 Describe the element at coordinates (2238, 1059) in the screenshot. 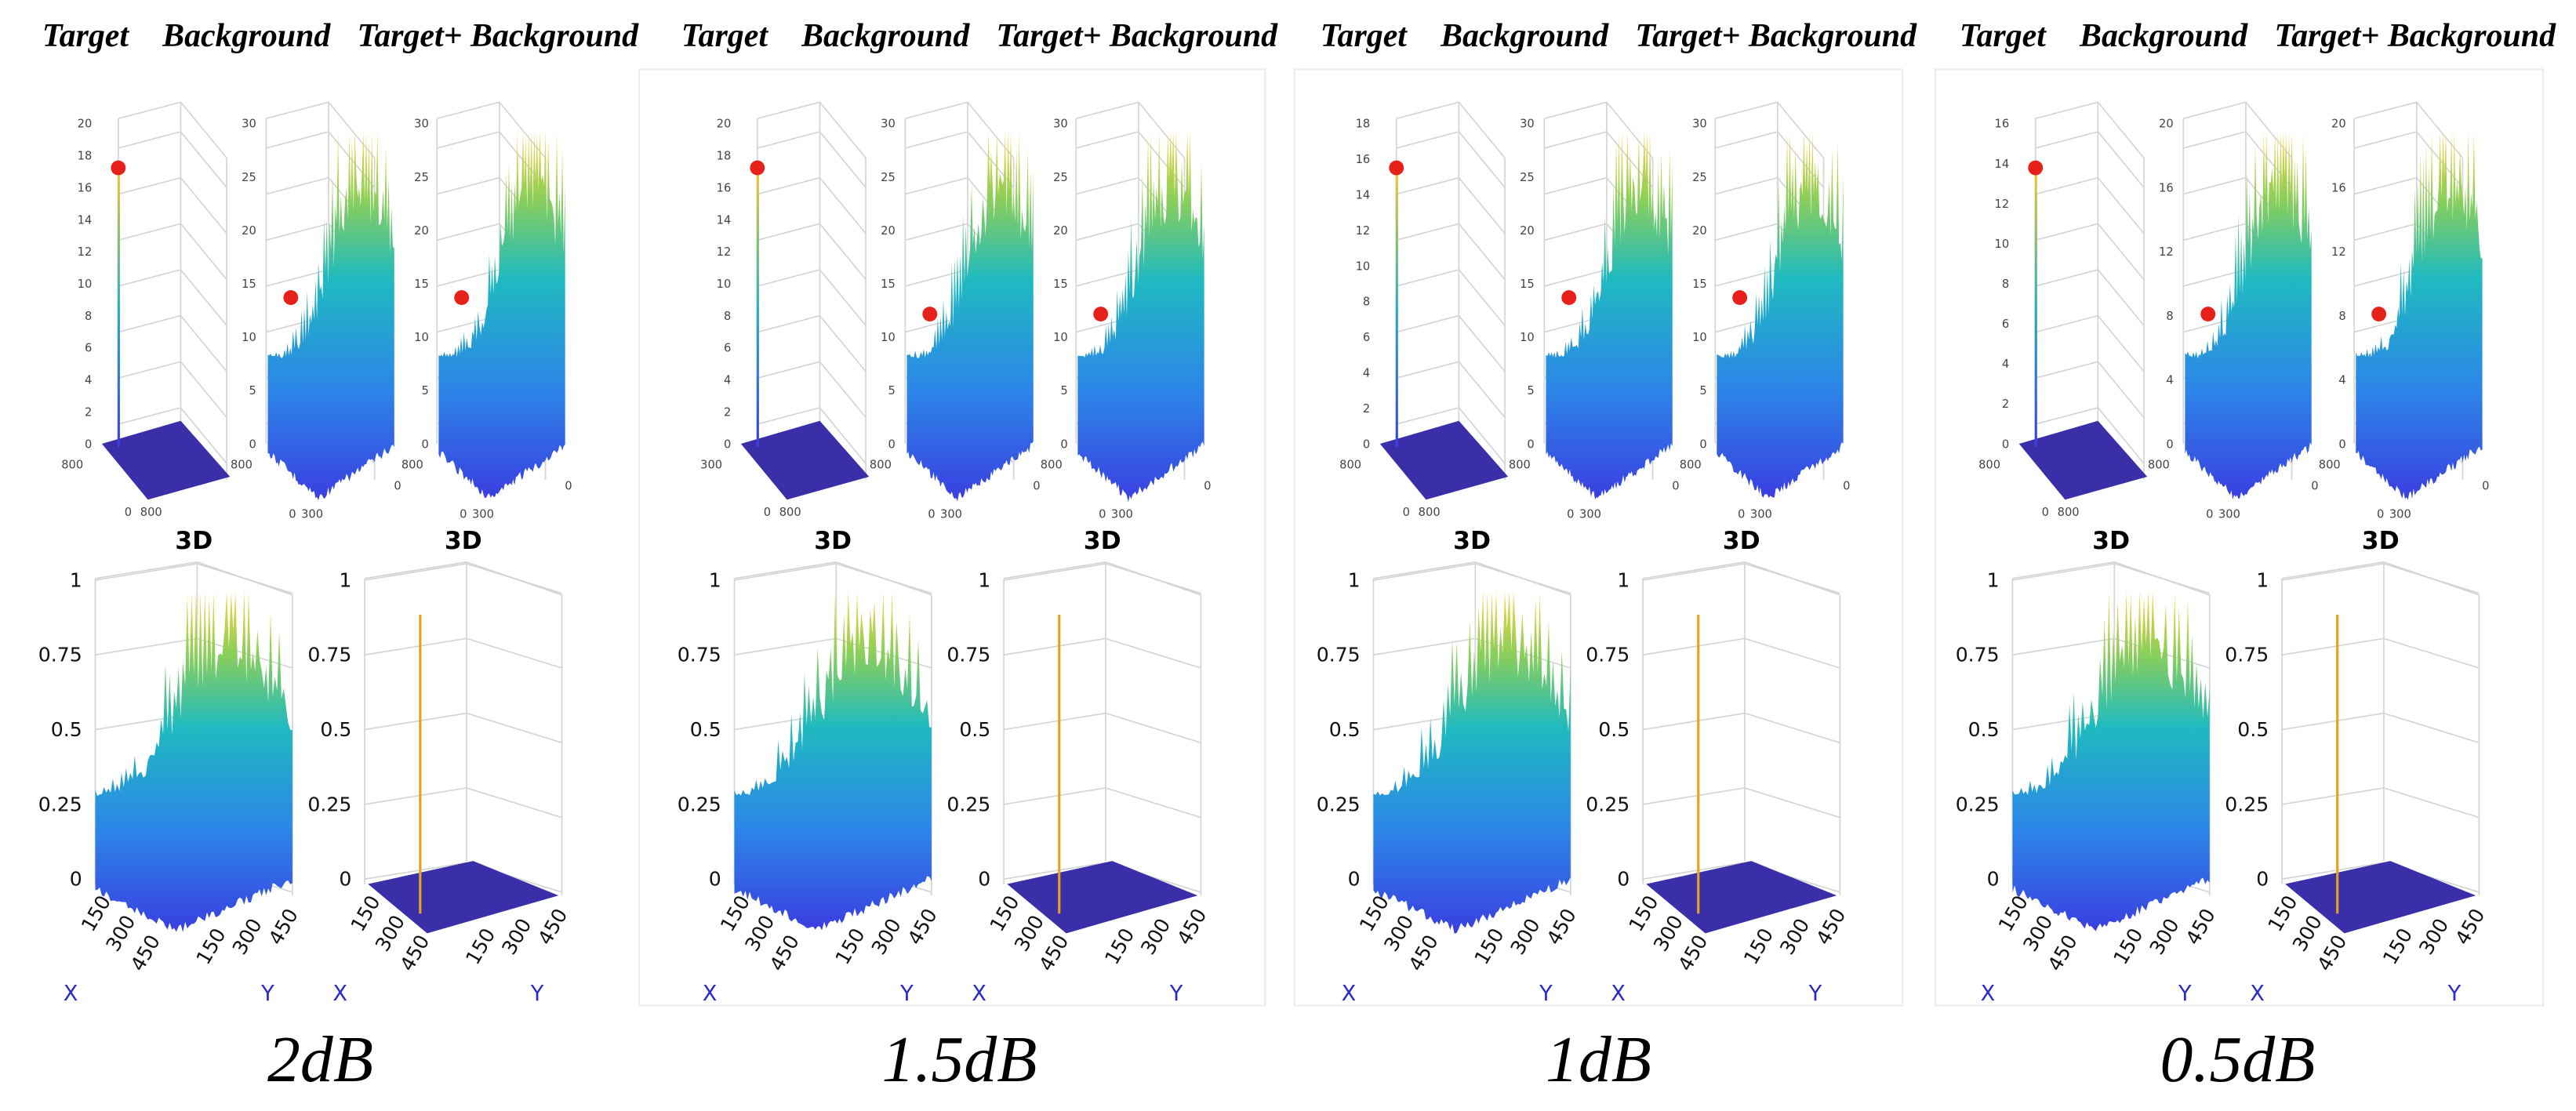

I see `caption: 0.5dB` at that location.